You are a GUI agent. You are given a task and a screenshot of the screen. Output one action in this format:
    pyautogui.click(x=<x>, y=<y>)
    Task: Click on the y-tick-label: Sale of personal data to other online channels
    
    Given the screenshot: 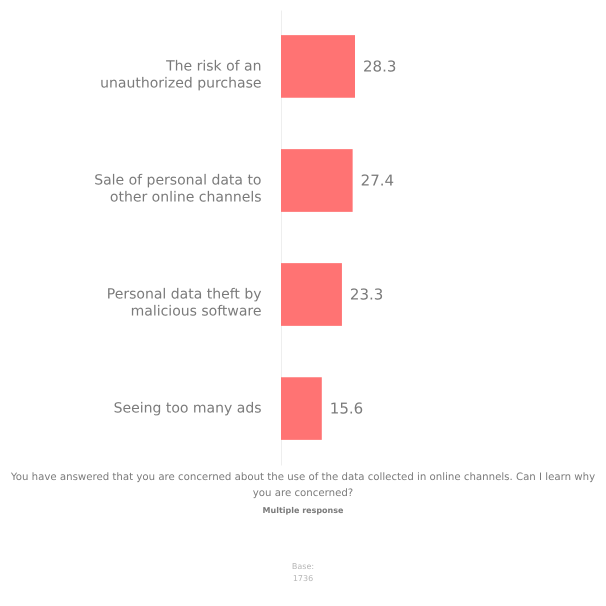 What is the action you would take?
    pyautogui.click(x=178, y=189)
    